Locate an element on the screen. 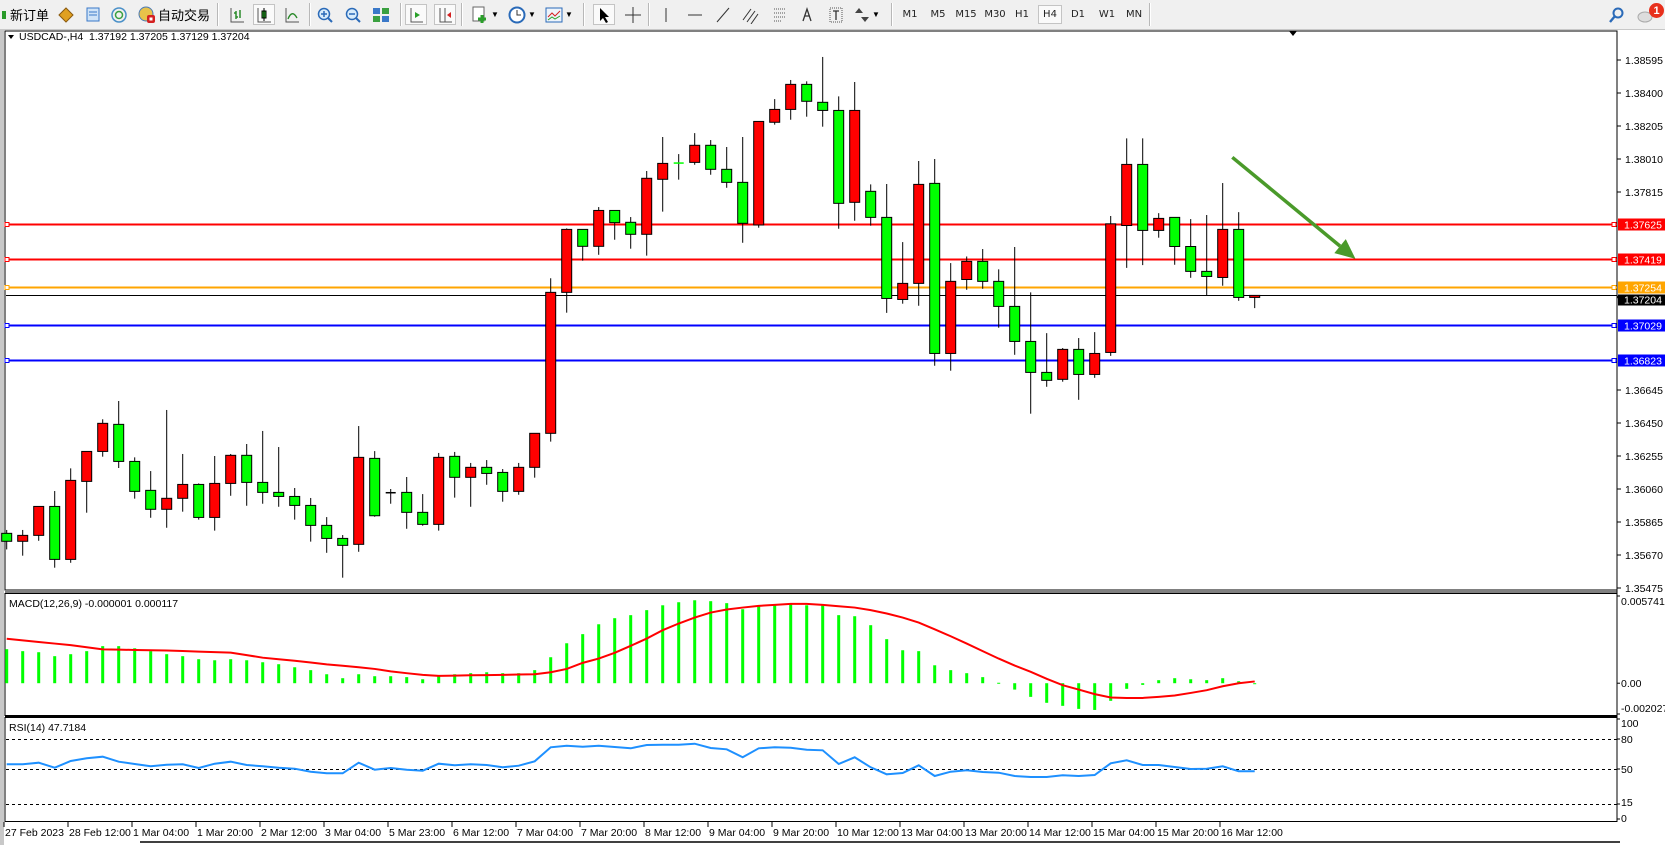  bar-chart-button is located at coordinates (237, 14).